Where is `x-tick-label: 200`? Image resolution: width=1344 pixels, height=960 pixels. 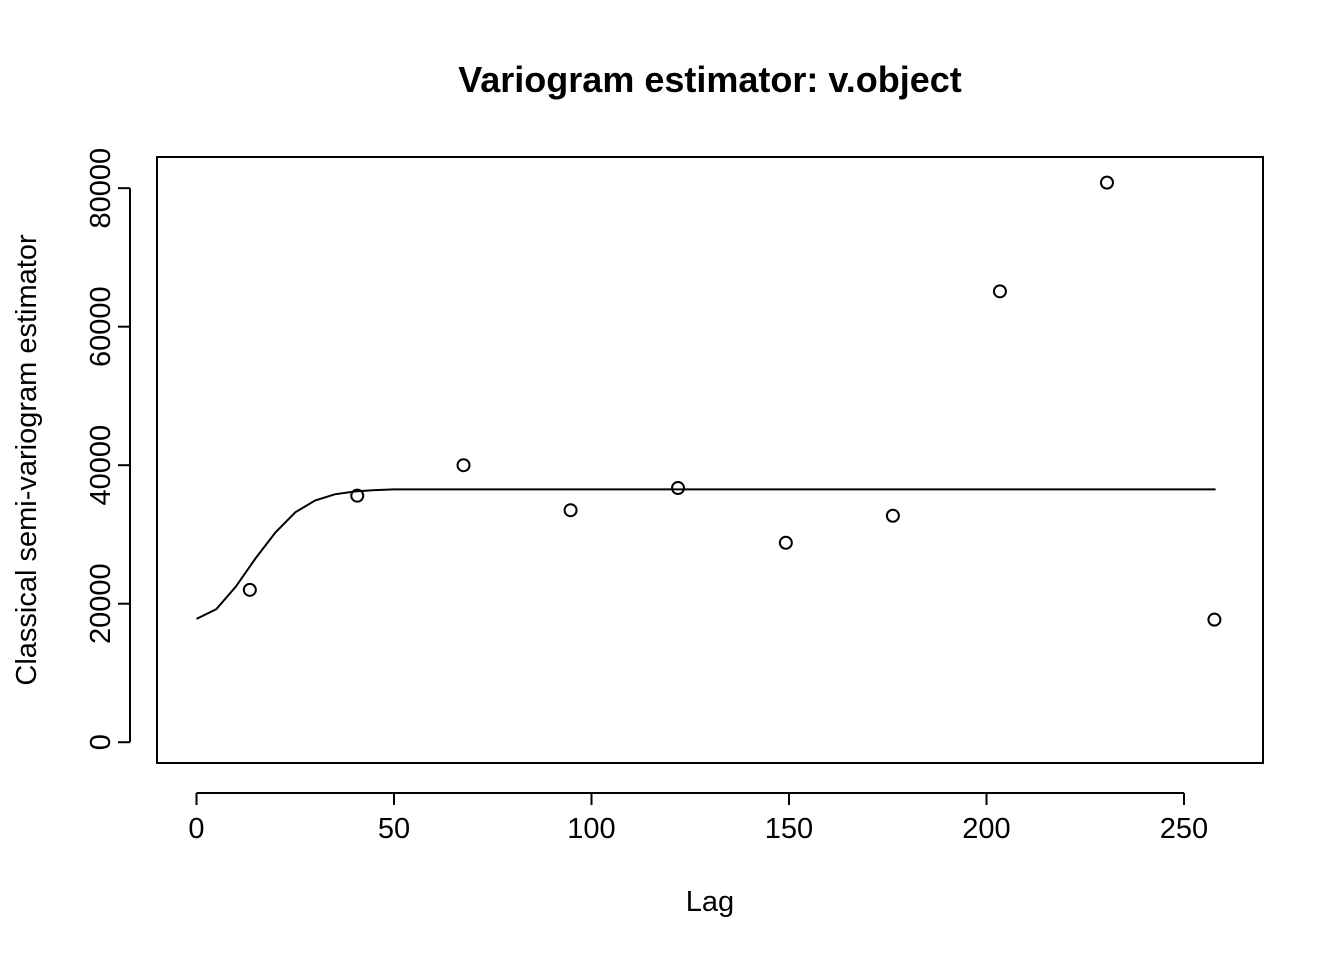
x-tick-label: 200 is located at coordinates (986, 829).